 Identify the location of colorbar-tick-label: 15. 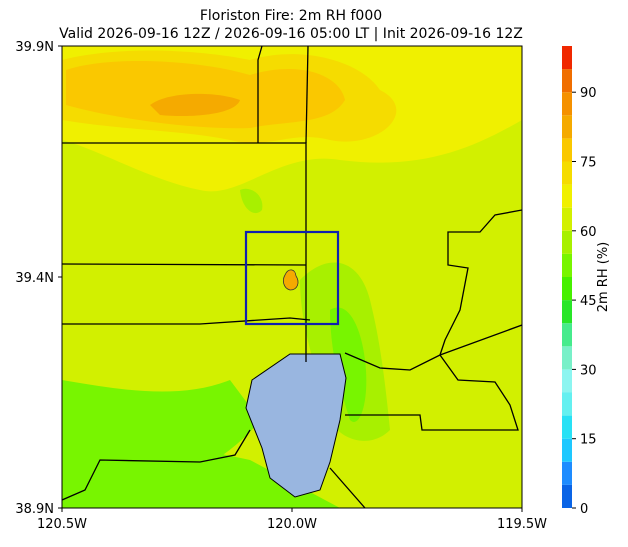
(588, 440).